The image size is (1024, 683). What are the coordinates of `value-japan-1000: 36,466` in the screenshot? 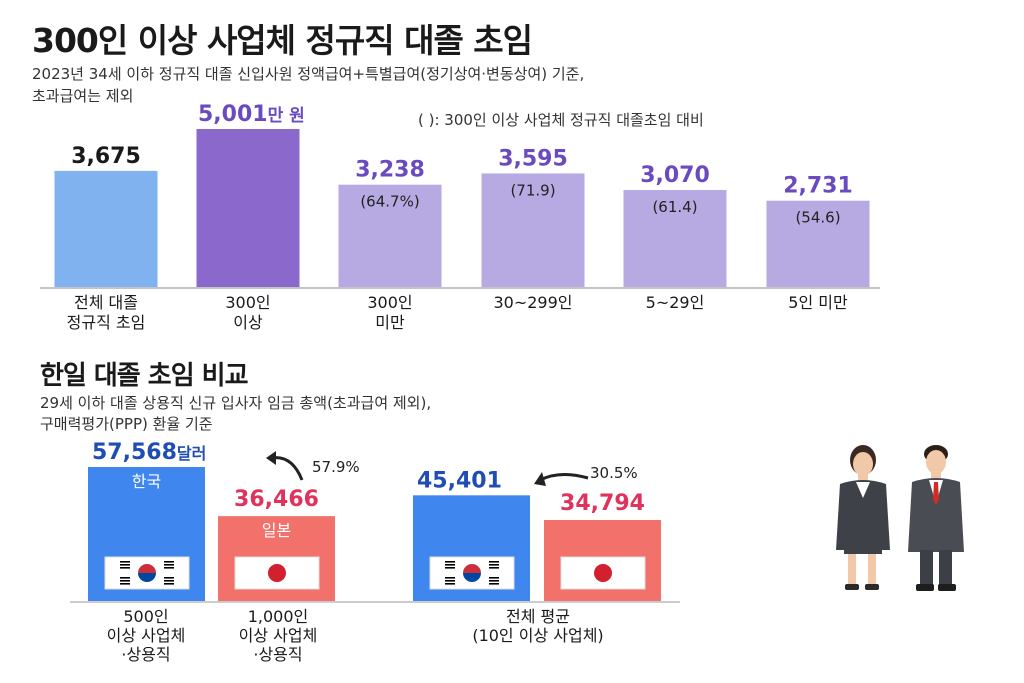 It's located at (276, 499).